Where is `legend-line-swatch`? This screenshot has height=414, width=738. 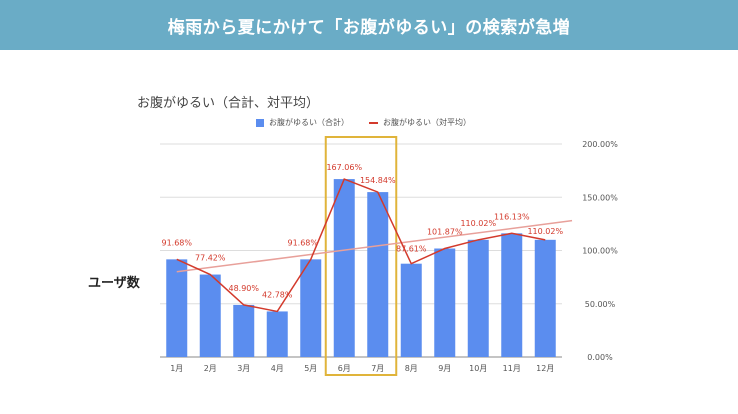 legend-line-swatch is located at coordinates (373, 122).